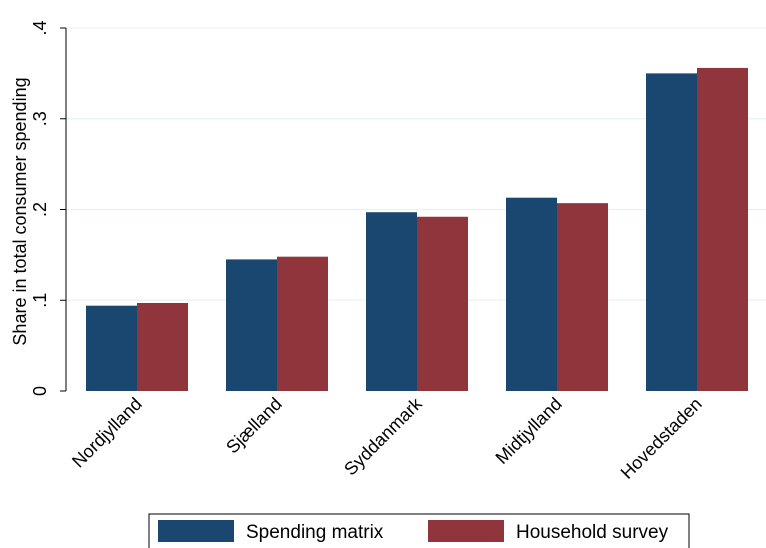  What do you see at coordinates (40, 27) in the screenshot?
I see `y-tick-label: .4` at bounding box center [40, 27].